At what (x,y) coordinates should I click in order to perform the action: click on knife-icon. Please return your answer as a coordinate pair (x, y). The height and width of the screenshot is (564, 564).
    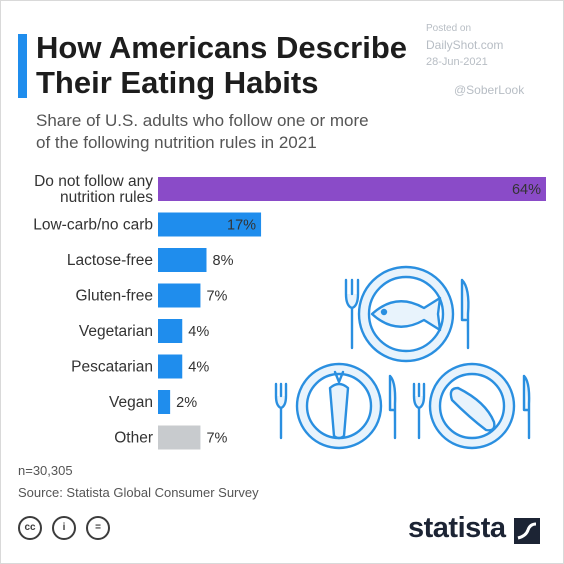
    Looking at the image, I should click on (465, 314).